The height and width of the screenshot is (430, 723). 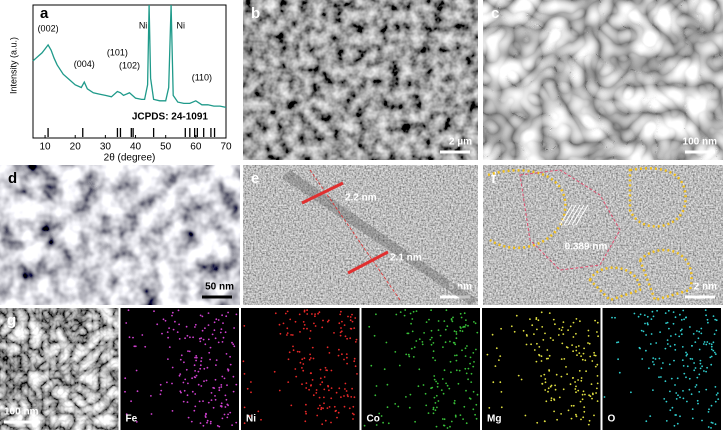 I want to click on x-tick-label: 20, so click(x=76, y=147).